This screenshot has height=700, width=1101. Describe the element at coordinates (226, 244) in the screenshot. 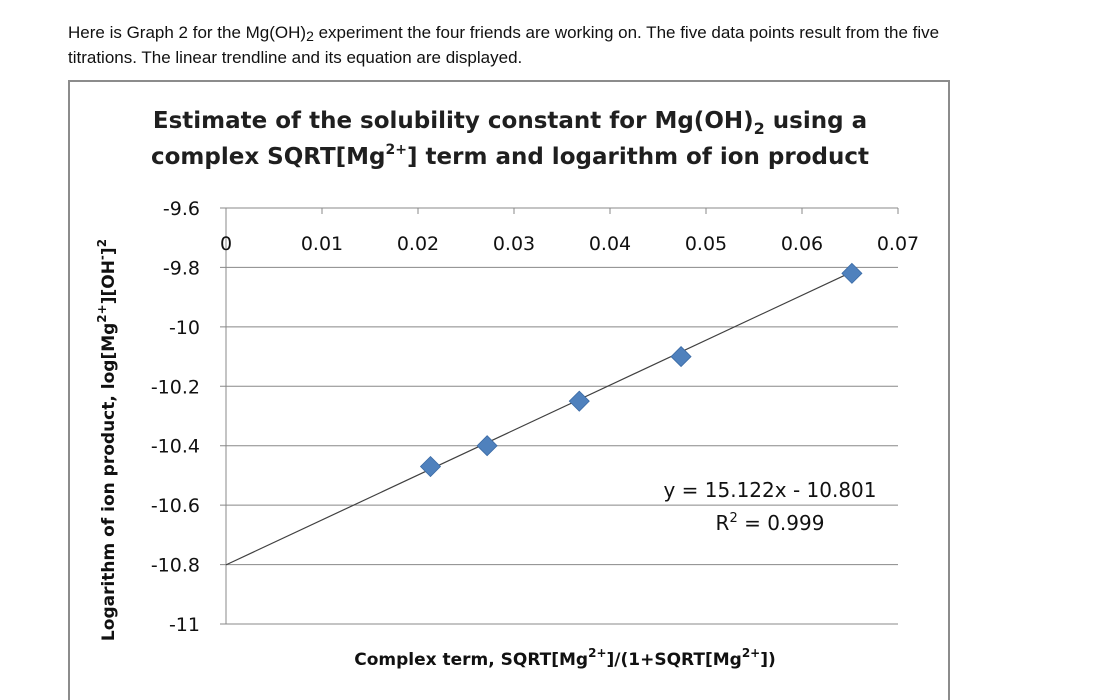

I see `x-tick-label: 0` at that location.